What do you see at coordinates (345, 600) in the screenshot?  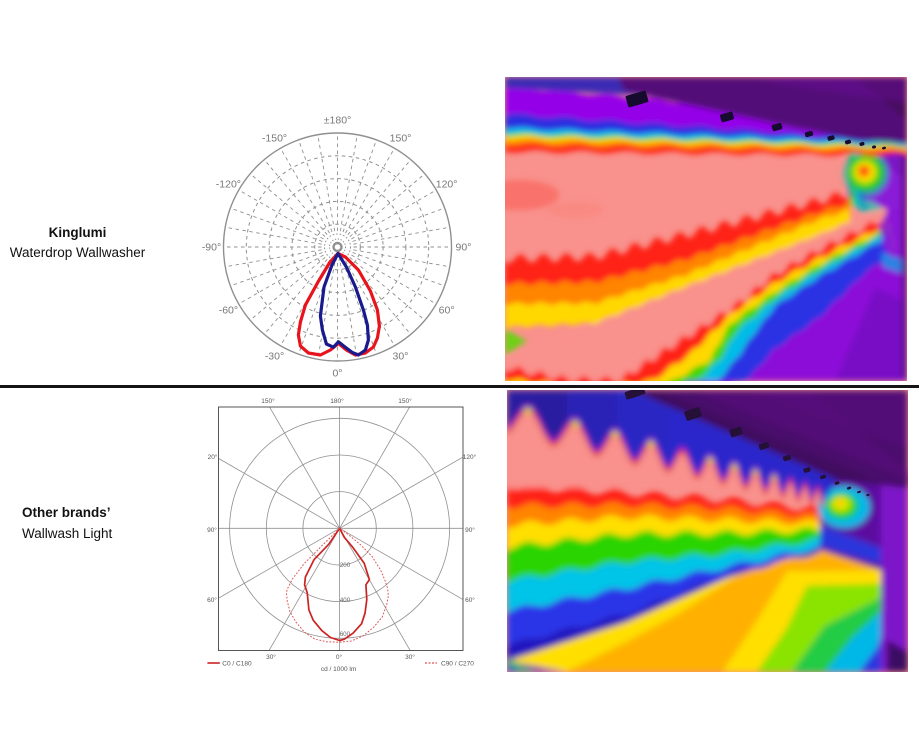 I see `svg-text: 400` at bounding box center [345, 600].